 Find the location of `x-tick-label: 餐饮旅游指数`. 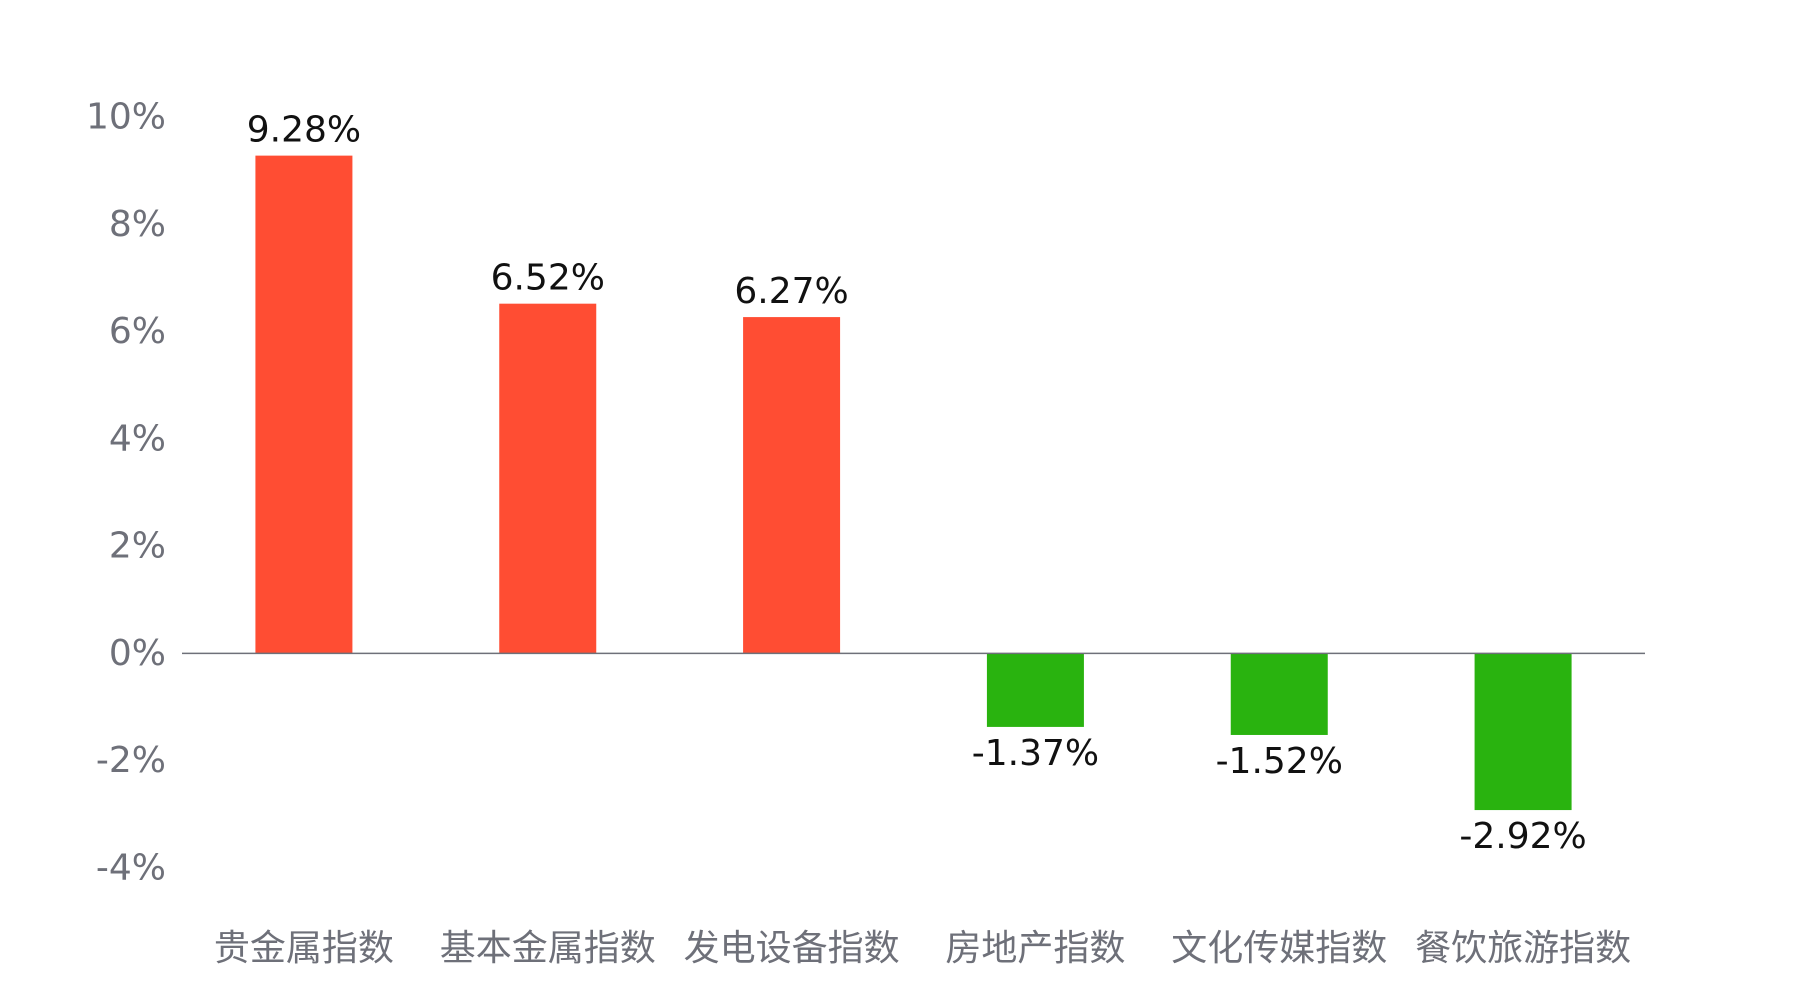

x-tick-label: 餐饮旅游指数 is located at coordinates (1523, 948).